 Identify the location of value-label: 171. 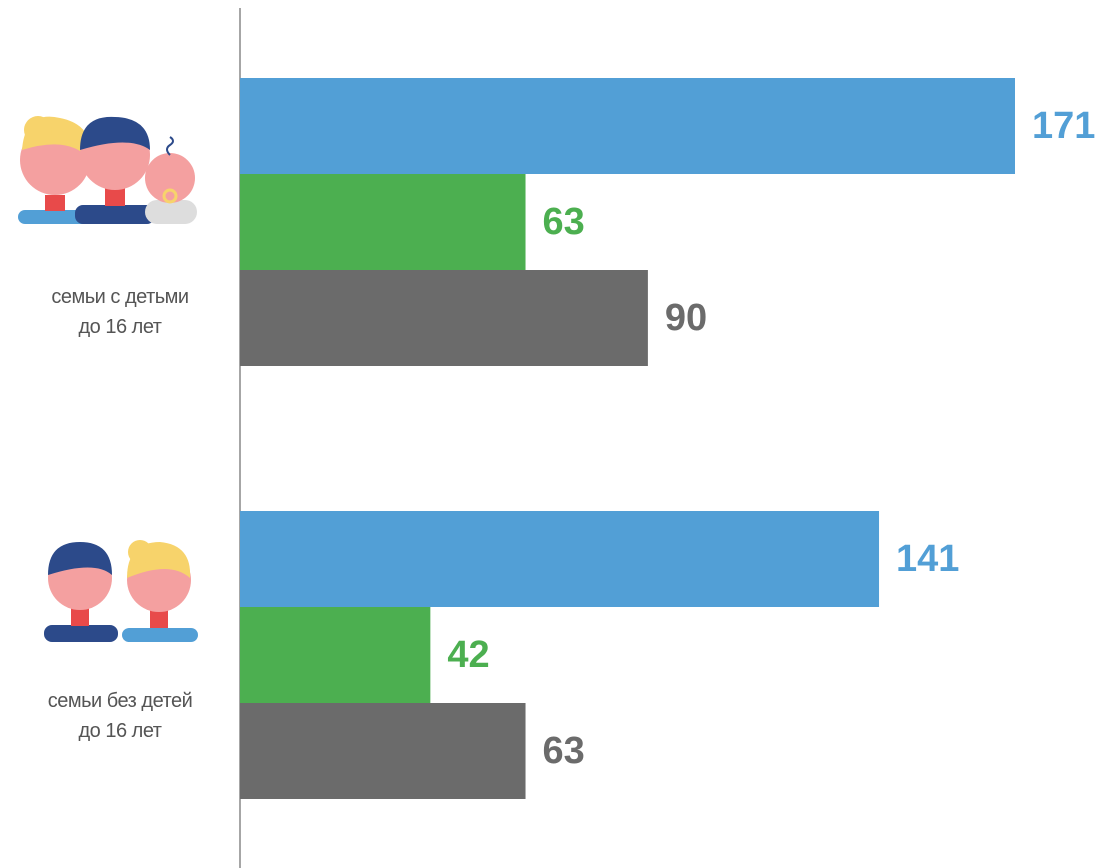
(1063, 126).